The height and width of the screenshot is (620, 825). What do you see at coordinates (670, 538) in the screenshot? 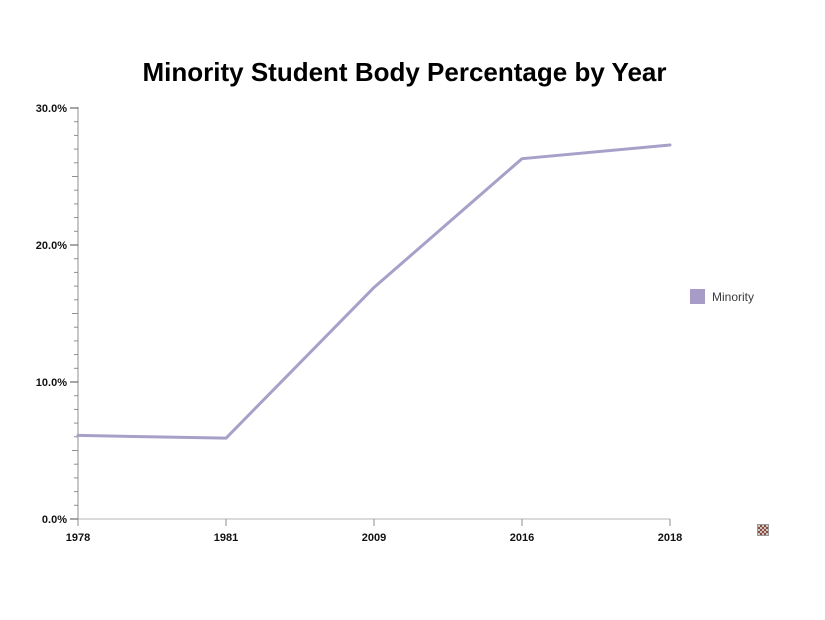
I see `x-tick-label: 2018` at bounding box center [670, 538].